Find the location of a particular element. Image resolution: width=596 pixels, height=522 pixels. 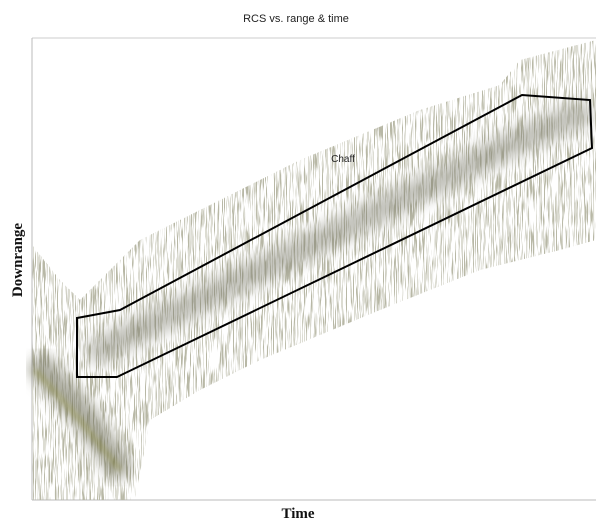

y-axis-label: Downrange is located at coordinates (18, 260).